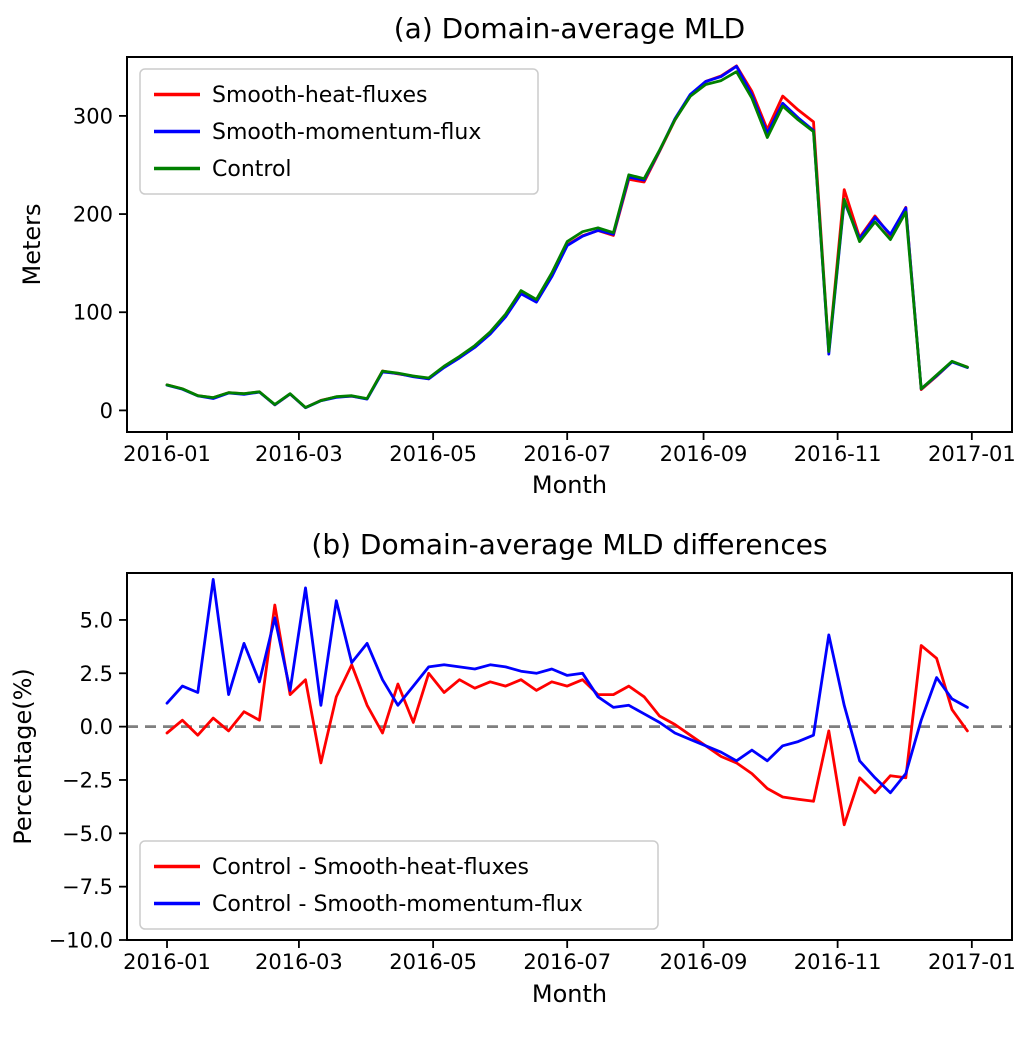 The height and width of the screenshot is (1037, 1033). What do you see at coordinates (252, 169) in the screenshot?
I see `legend-label: Control` at bounding box center [252, 169].